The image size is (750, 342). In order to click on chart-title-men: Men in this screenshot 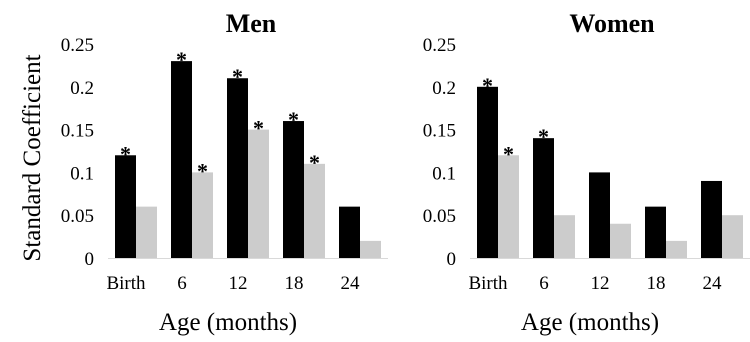, I will do `click(251, 23)`.